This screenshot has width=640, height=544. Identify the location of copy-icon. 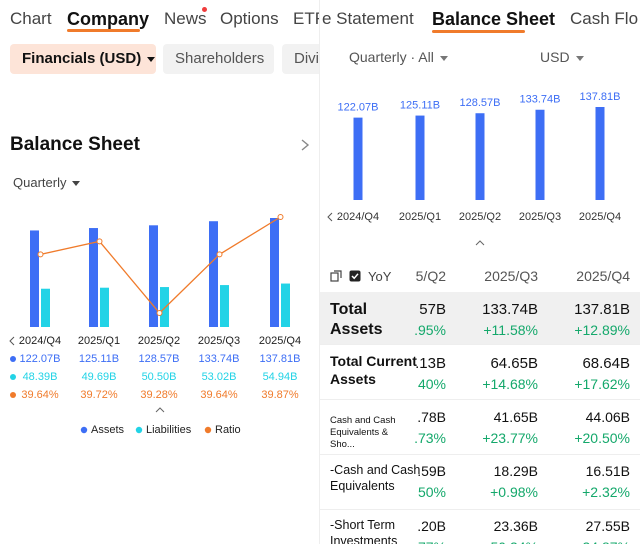
(336, 276).